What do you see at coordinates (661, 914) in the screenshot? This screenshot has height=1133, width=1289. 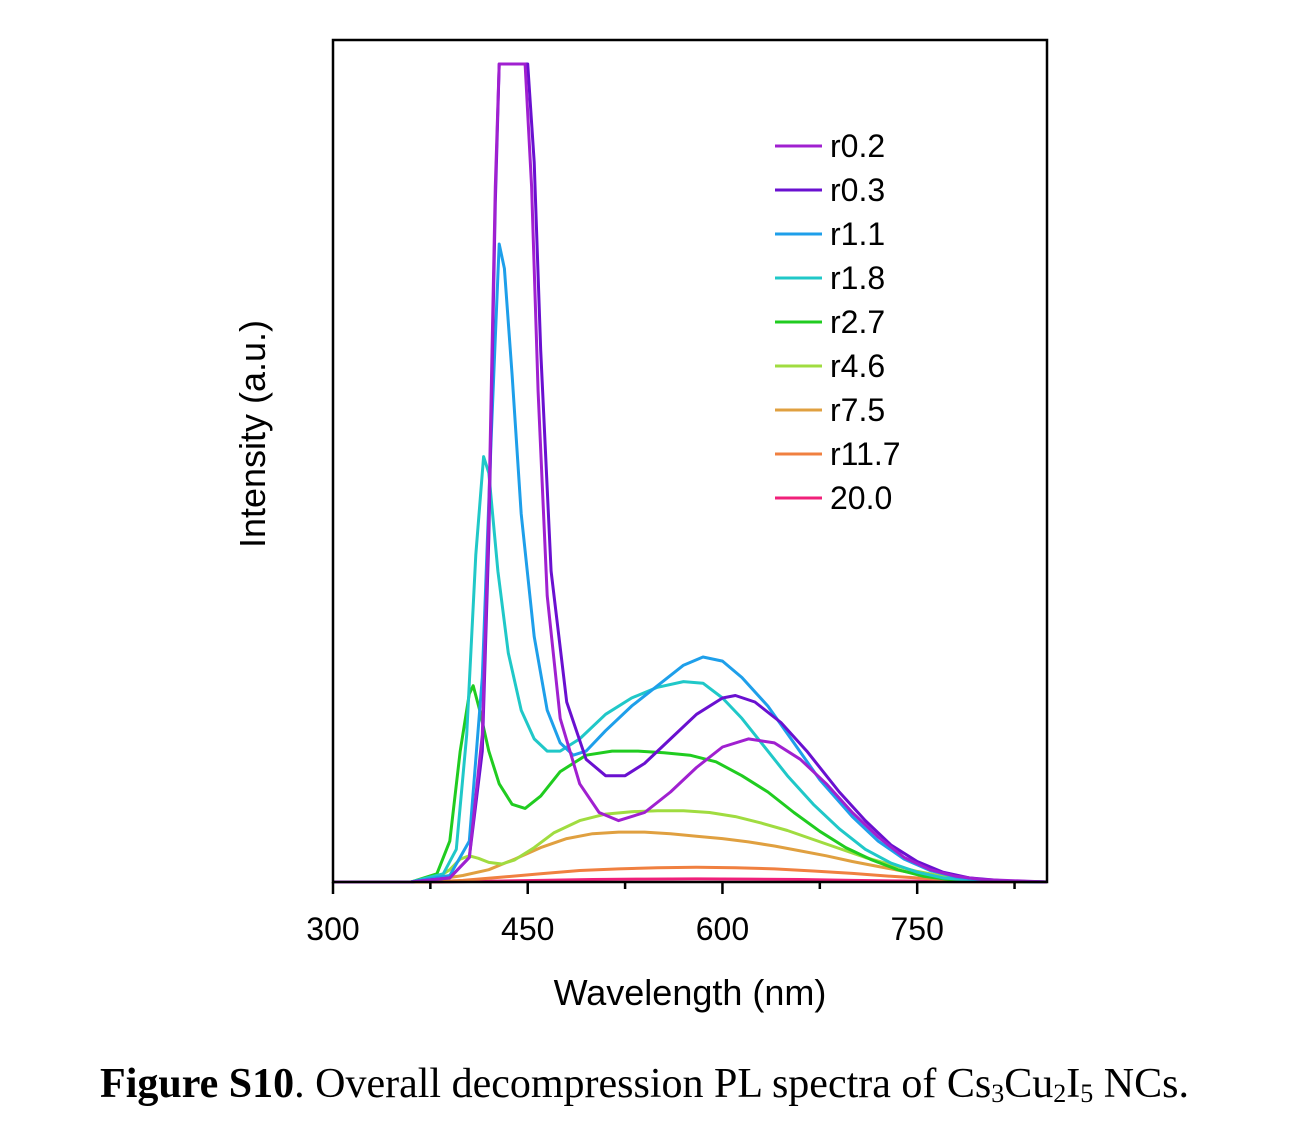 I see `x-axis-ticks: 300 450 600 750` at bounding box center [661, 914].